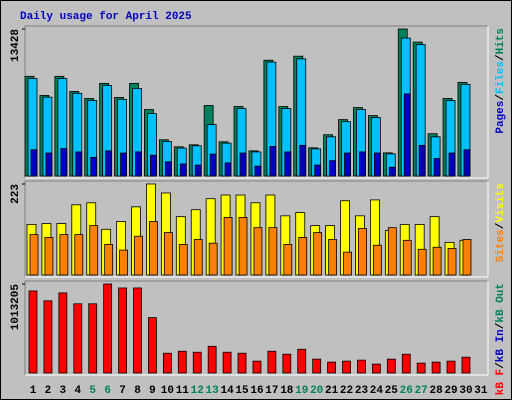  What do you see at coordinates (332, 391) in the screenshot?
I see `x-tick-label: 21` at bounding box center [332, 391].